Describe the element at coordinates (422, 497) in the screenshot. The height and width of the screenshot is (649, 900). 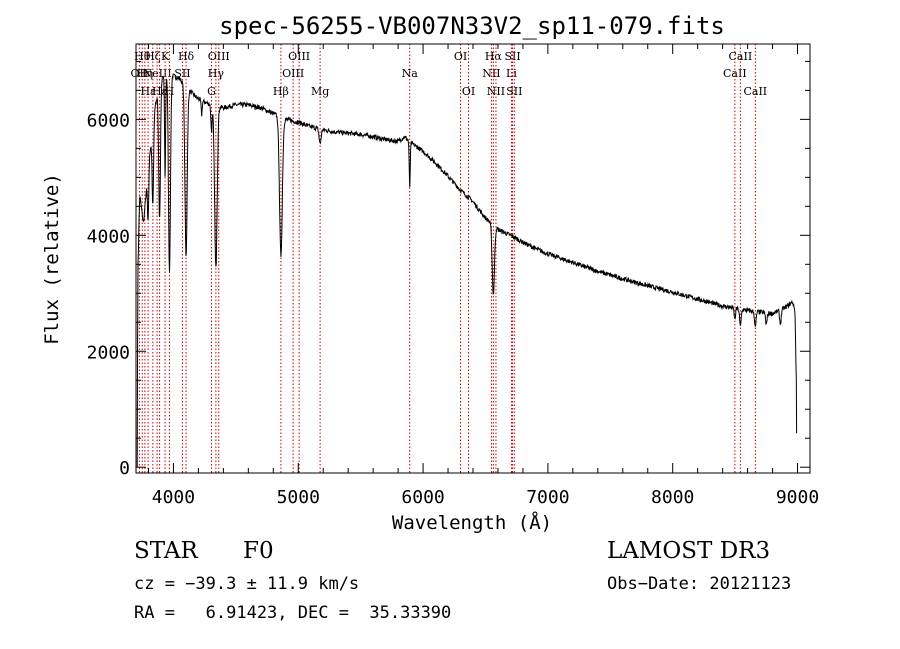
I see `x-tick-label: 6000` at that location.